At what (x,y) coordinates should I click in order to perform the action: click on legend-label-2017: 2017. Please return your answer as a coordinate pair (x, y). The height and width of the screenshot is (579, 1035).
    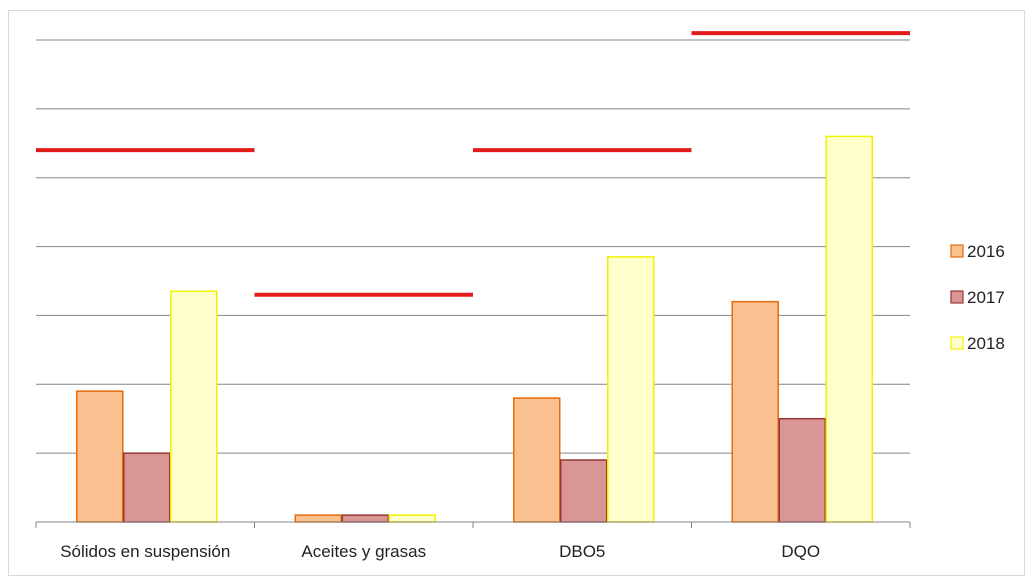
    Looking at the image, I should click on (986, 297).